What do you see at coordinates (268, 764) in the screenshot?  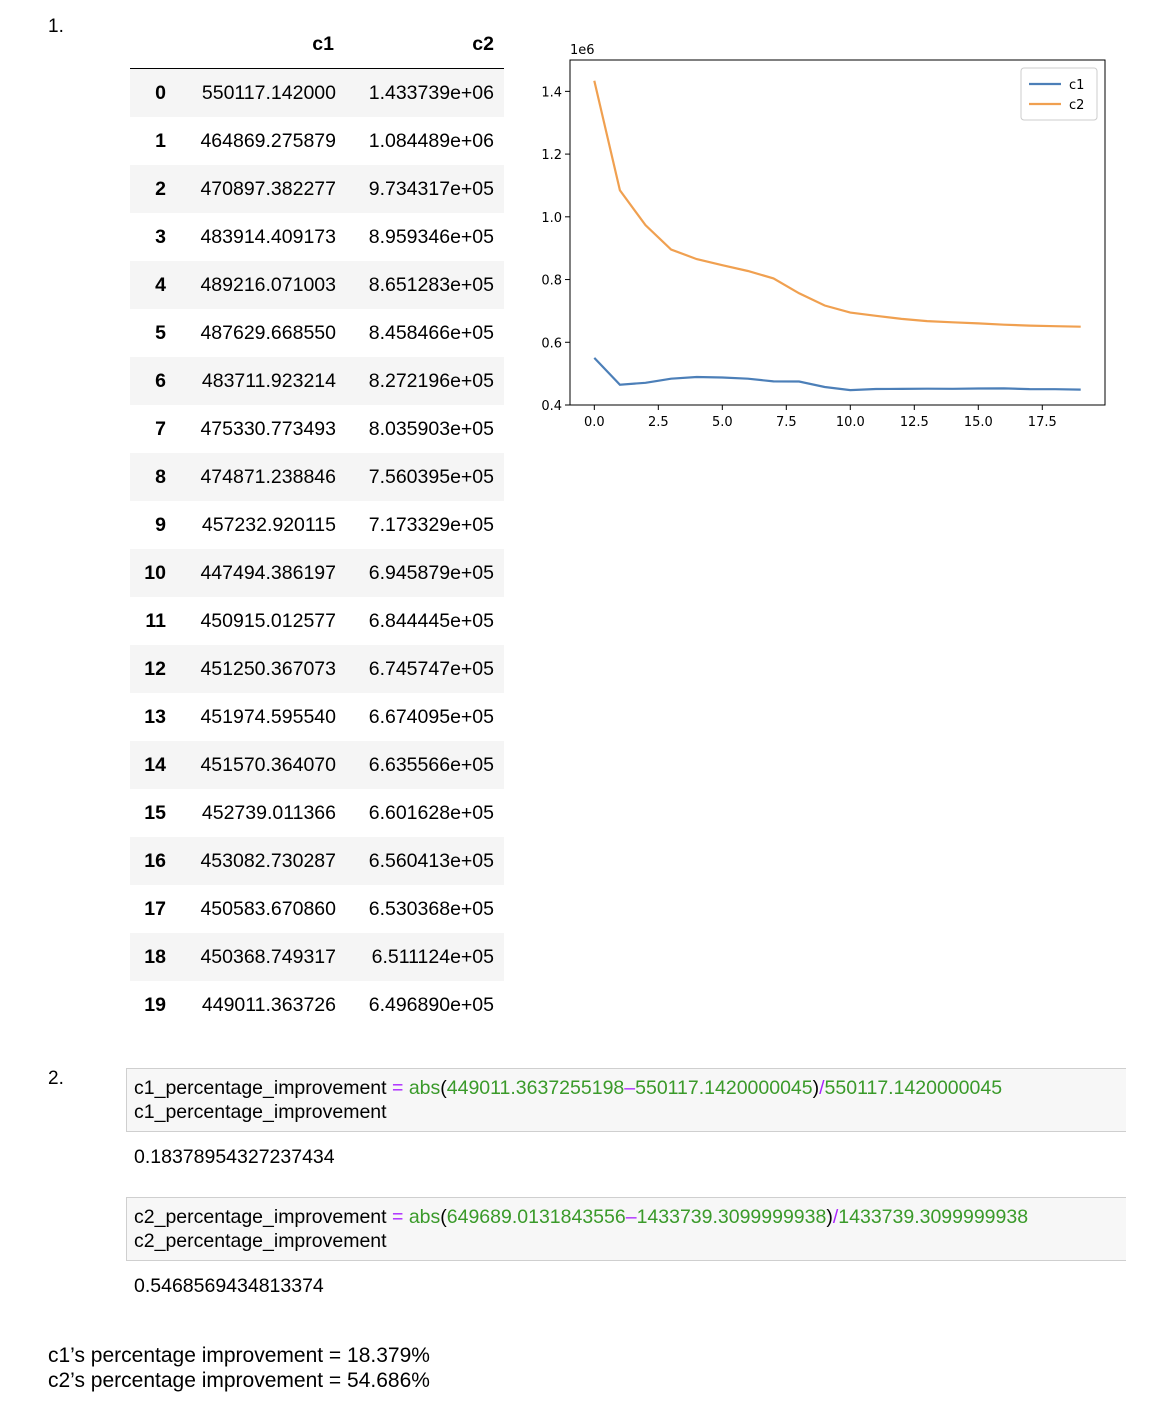 I see `cell-c1: 451570.364070` at bounding box center [268, 764].